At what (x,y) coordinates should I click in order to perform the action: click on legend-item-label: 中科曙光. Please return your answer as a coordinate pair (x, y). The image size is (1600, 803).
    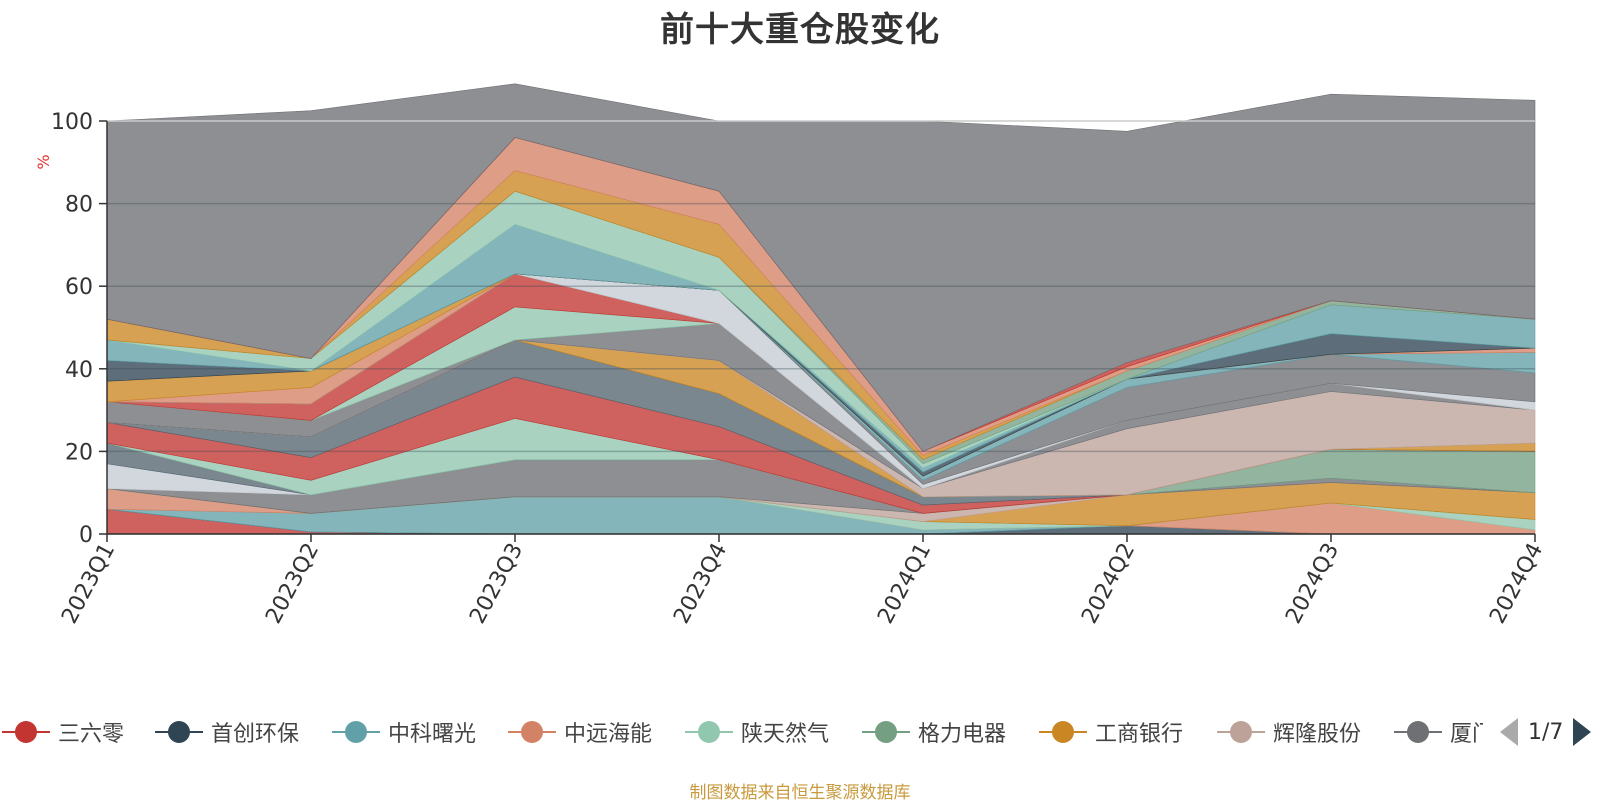
    Looking at the image, I should click on (432, 734).